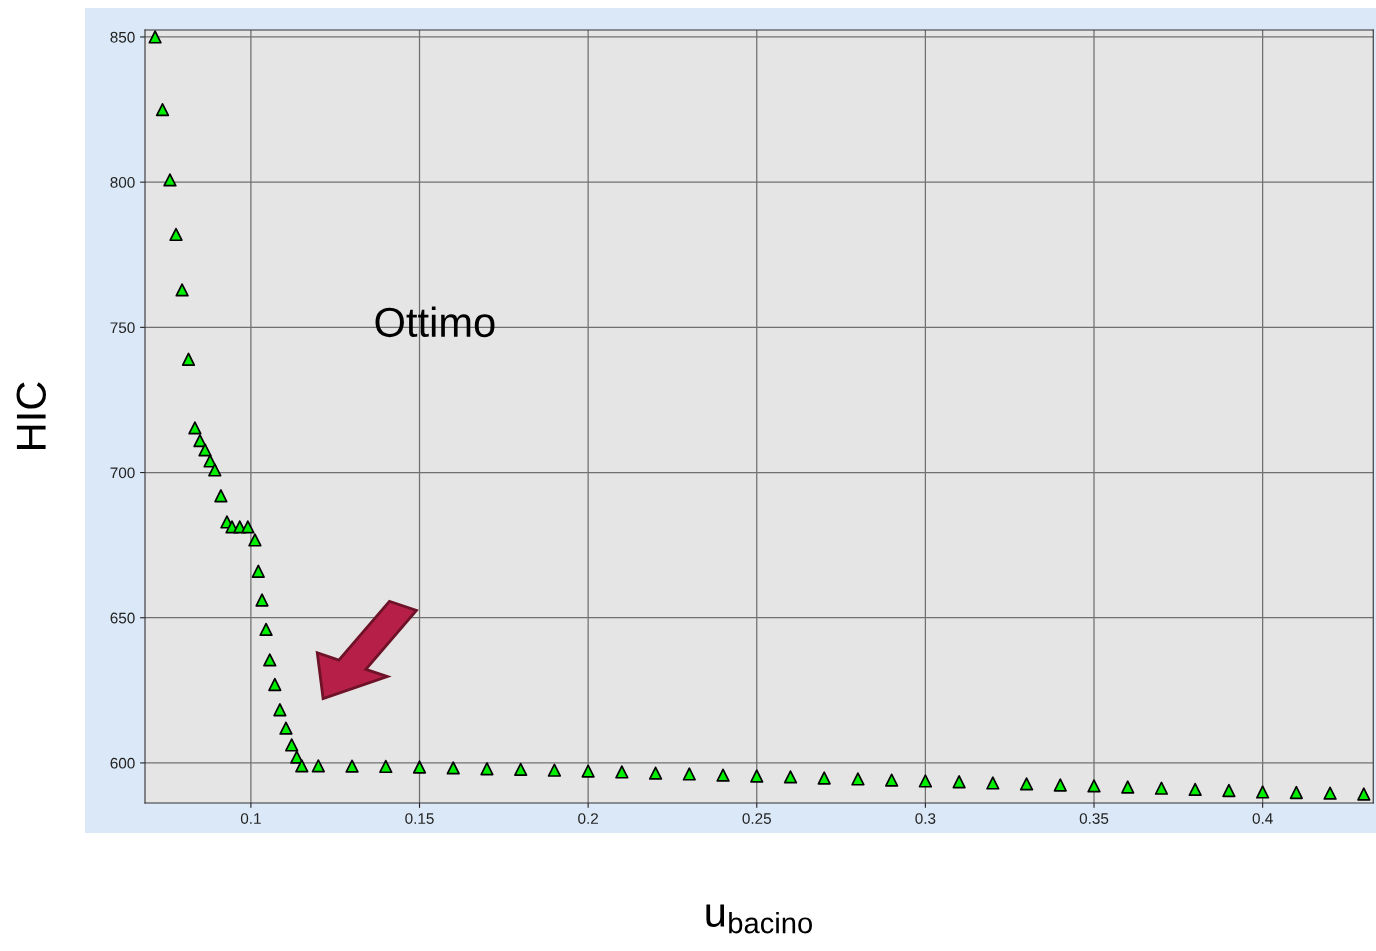 Image resolution: width=1376 pixels, height=951 pixels. I want to click on x-tick-label: 0.15, so click(419, 818).